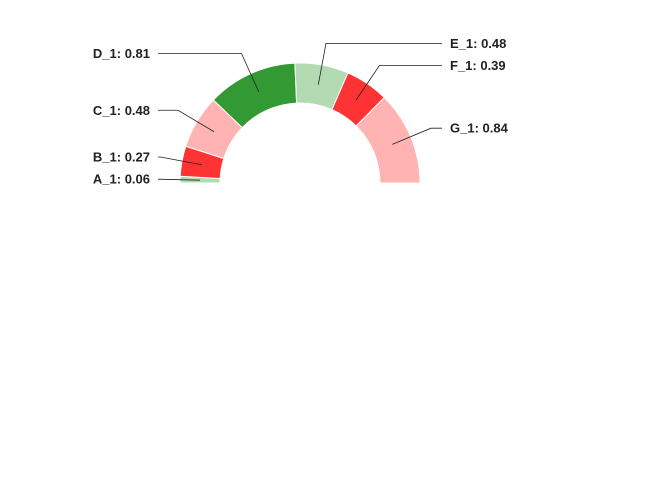 This screenshot has height=493, width=656. I want to click on label-b-1: B_1: 0.27, so click(121, 157).